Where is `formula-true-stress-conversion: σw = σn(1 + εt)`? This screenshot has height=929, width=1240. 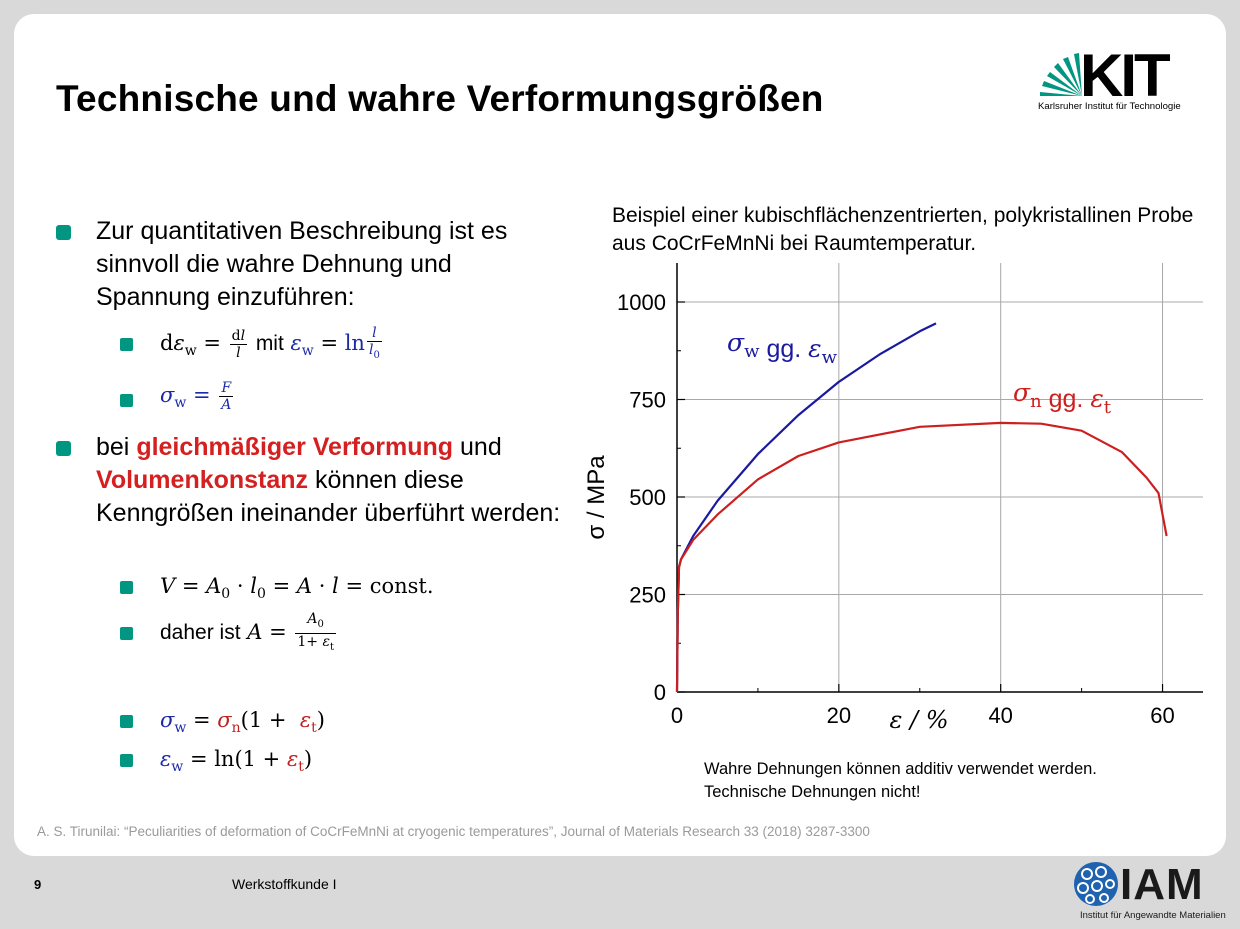
formula-true-stress-conversion: σw = σn(1 + εt) is located at coordinates (242, 722).